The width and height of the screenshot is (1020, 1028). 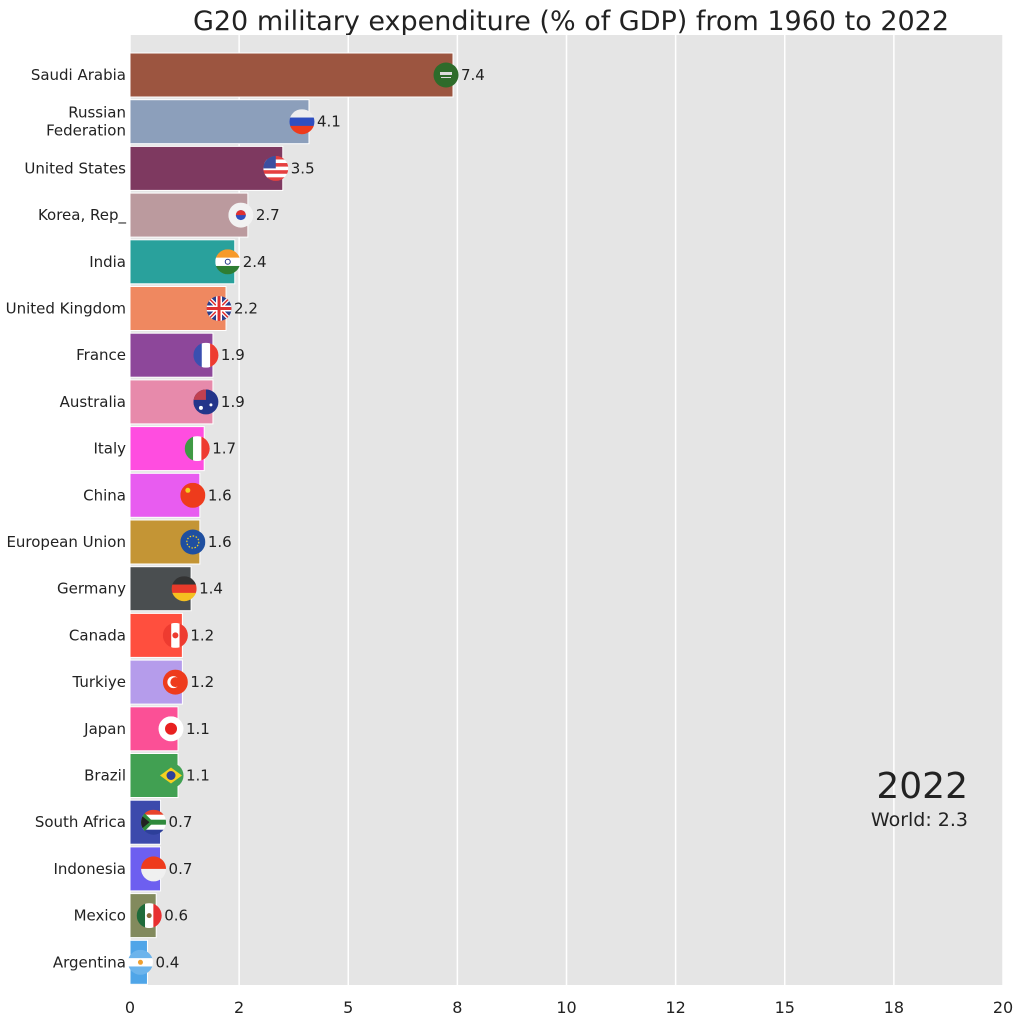 What do you see at coordinates (184, 589) in the screenshot?
I see `germany-flag-icon` at bounding box center [184, 589].